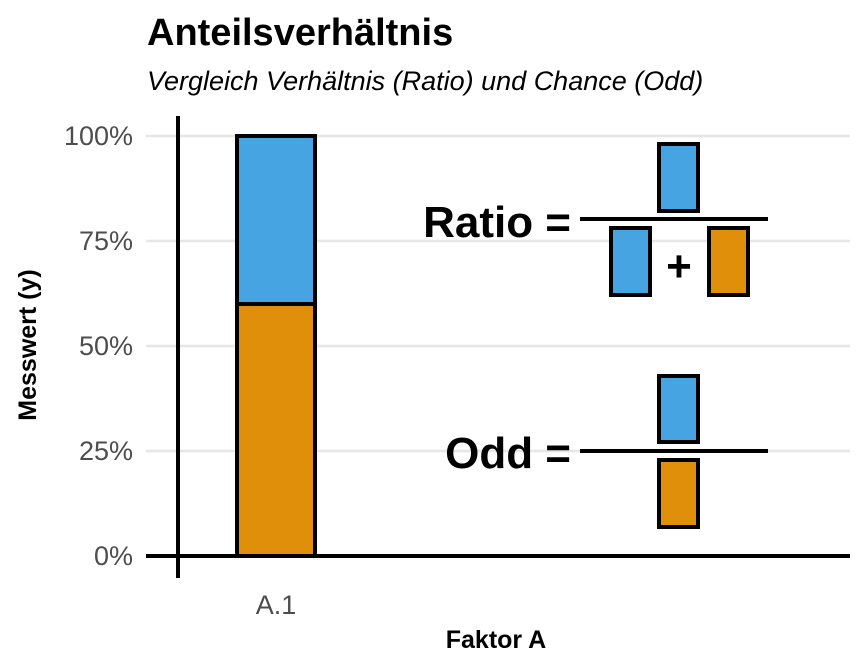 The width and height of the screenshot is (864, 672). I want to click on x-tick-label: A.1, so click(276, 605).